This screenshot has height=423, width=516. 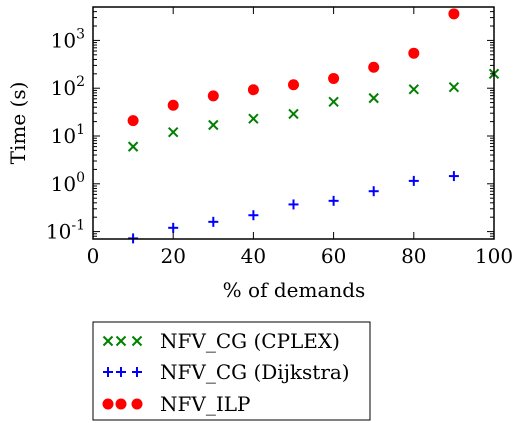 What do you see at coordinates (255, 372) in the screenshot?
I see `legend-label: NFV_CG (Dijkstra)` at bounding box center [255, 372].